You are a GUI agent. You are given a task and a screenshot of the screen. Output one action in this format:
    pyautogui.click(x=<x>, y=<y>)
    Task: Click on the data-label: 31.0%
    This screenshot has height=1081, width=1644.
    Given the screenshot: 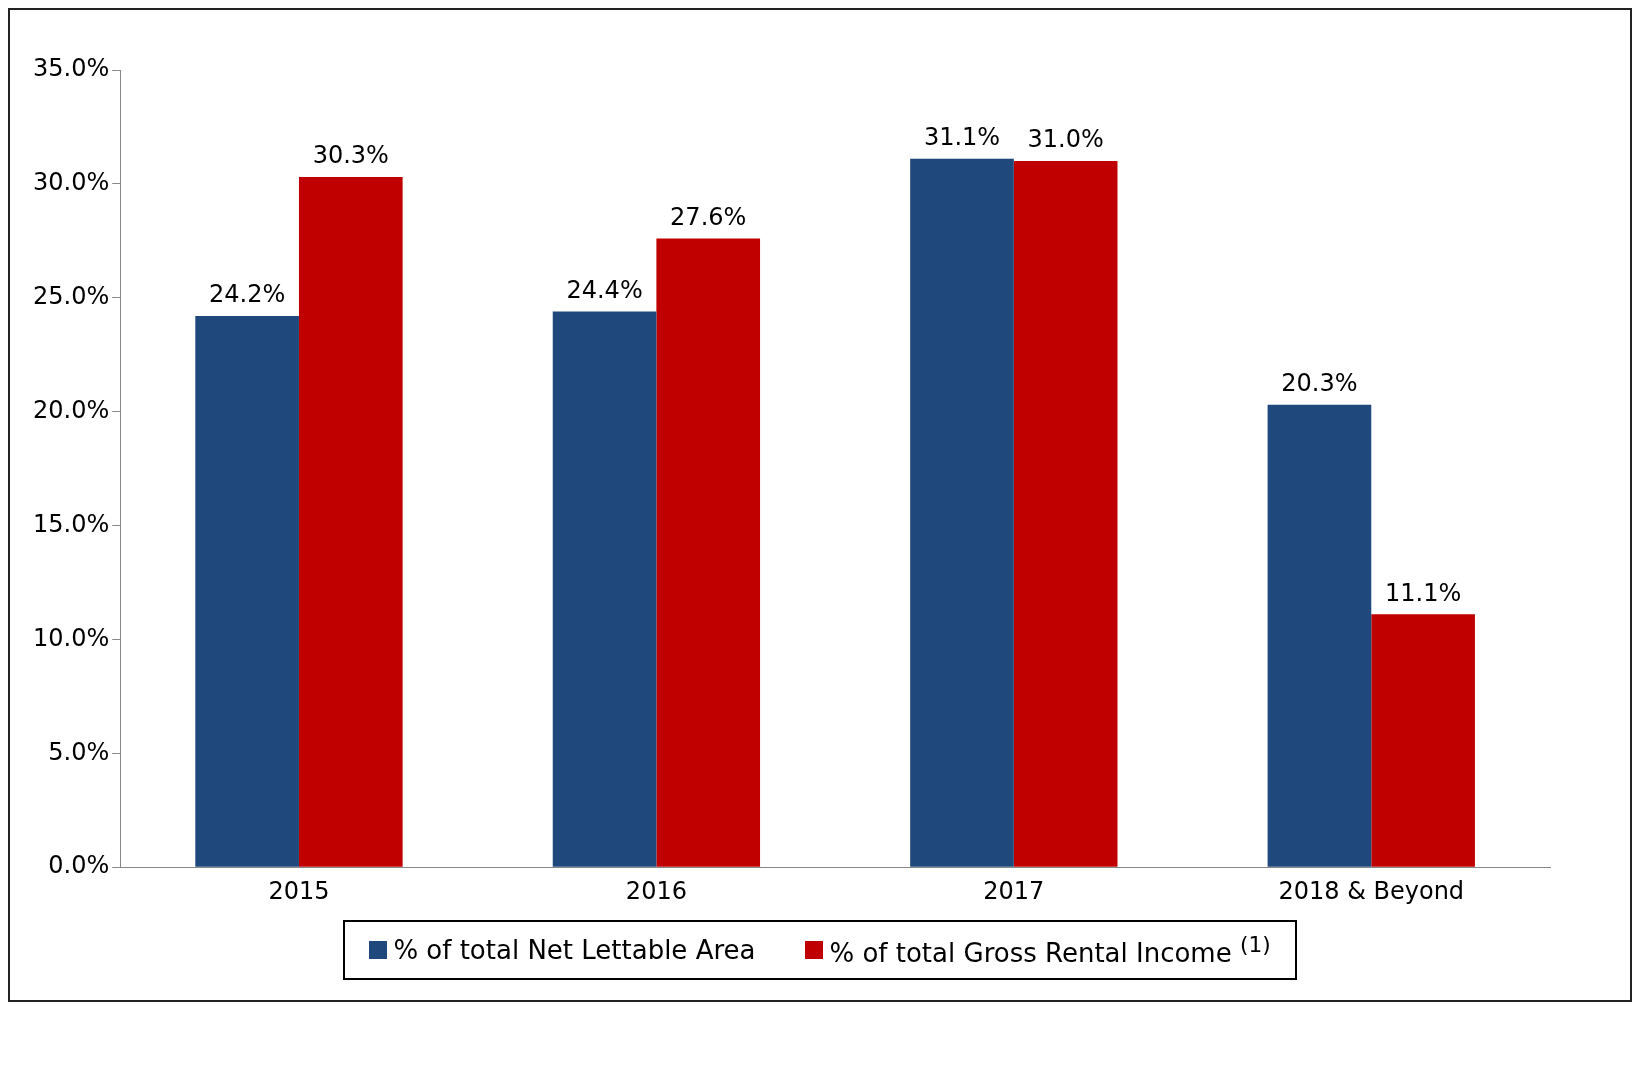 What is the action you would take?
    pyautogui.click(x=1065, y=139)
    